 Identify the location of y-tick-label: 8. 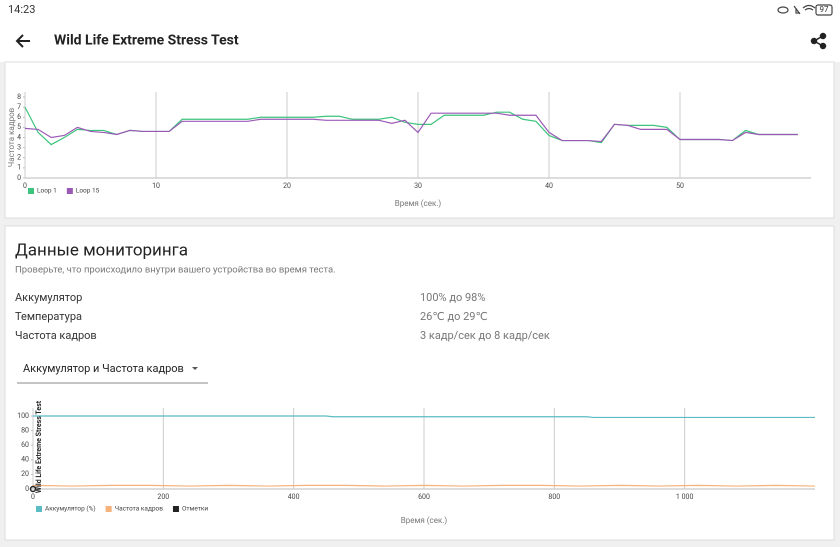
(19, 97).